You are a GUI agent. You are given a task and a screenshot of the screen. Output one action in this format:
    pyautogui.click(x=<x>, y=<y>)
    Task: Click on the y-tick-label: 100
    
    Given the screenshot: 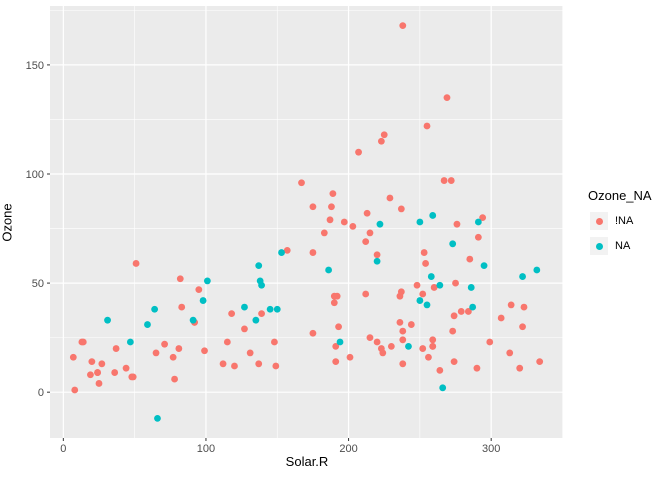 What is the action you would take?
    pyautogui.click(x=35, y=175)
    